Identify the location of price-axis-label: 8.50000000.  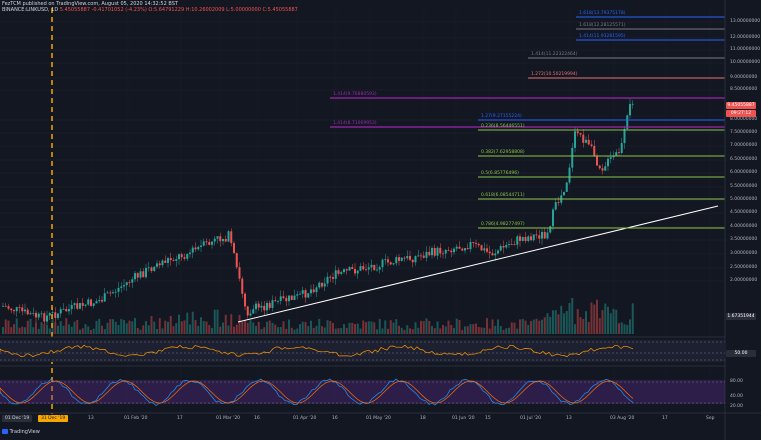
(744, 89).